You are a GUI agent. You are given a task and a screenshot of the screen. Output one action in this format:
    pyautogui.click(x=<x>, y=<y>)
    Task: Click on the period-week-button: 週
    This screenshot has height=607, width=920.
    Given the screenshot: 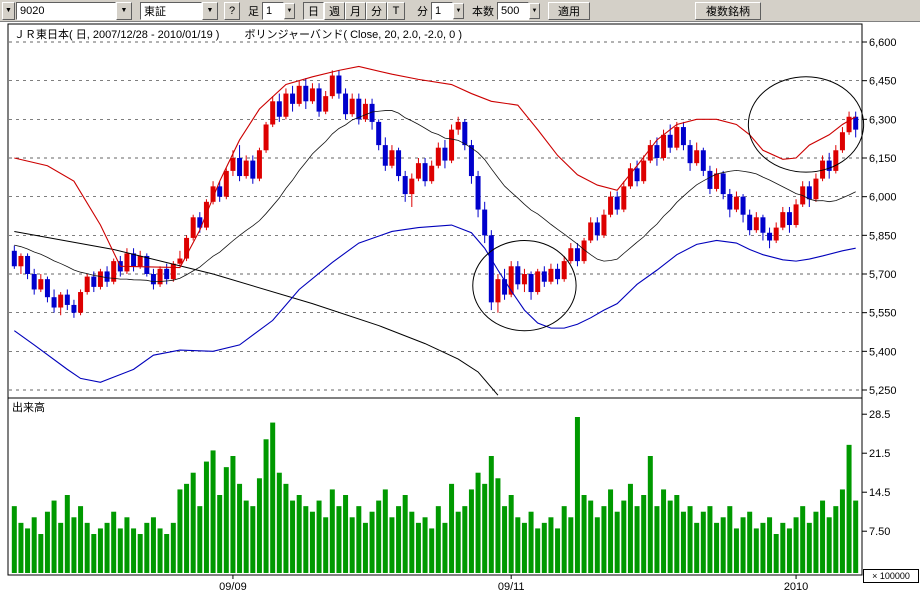 What is the action you would take?
    pyautogui.click(x=334, y=10)
    